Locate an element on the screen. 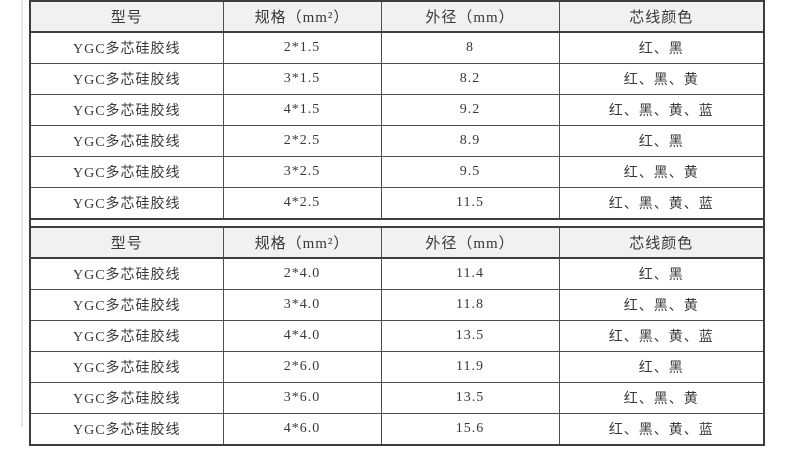 This screenshot has width=790, height=466. table-row: YGC多芯硅胶线 3*6.0 13.5 红、黑、黄 is located at coordinates (397, 398).